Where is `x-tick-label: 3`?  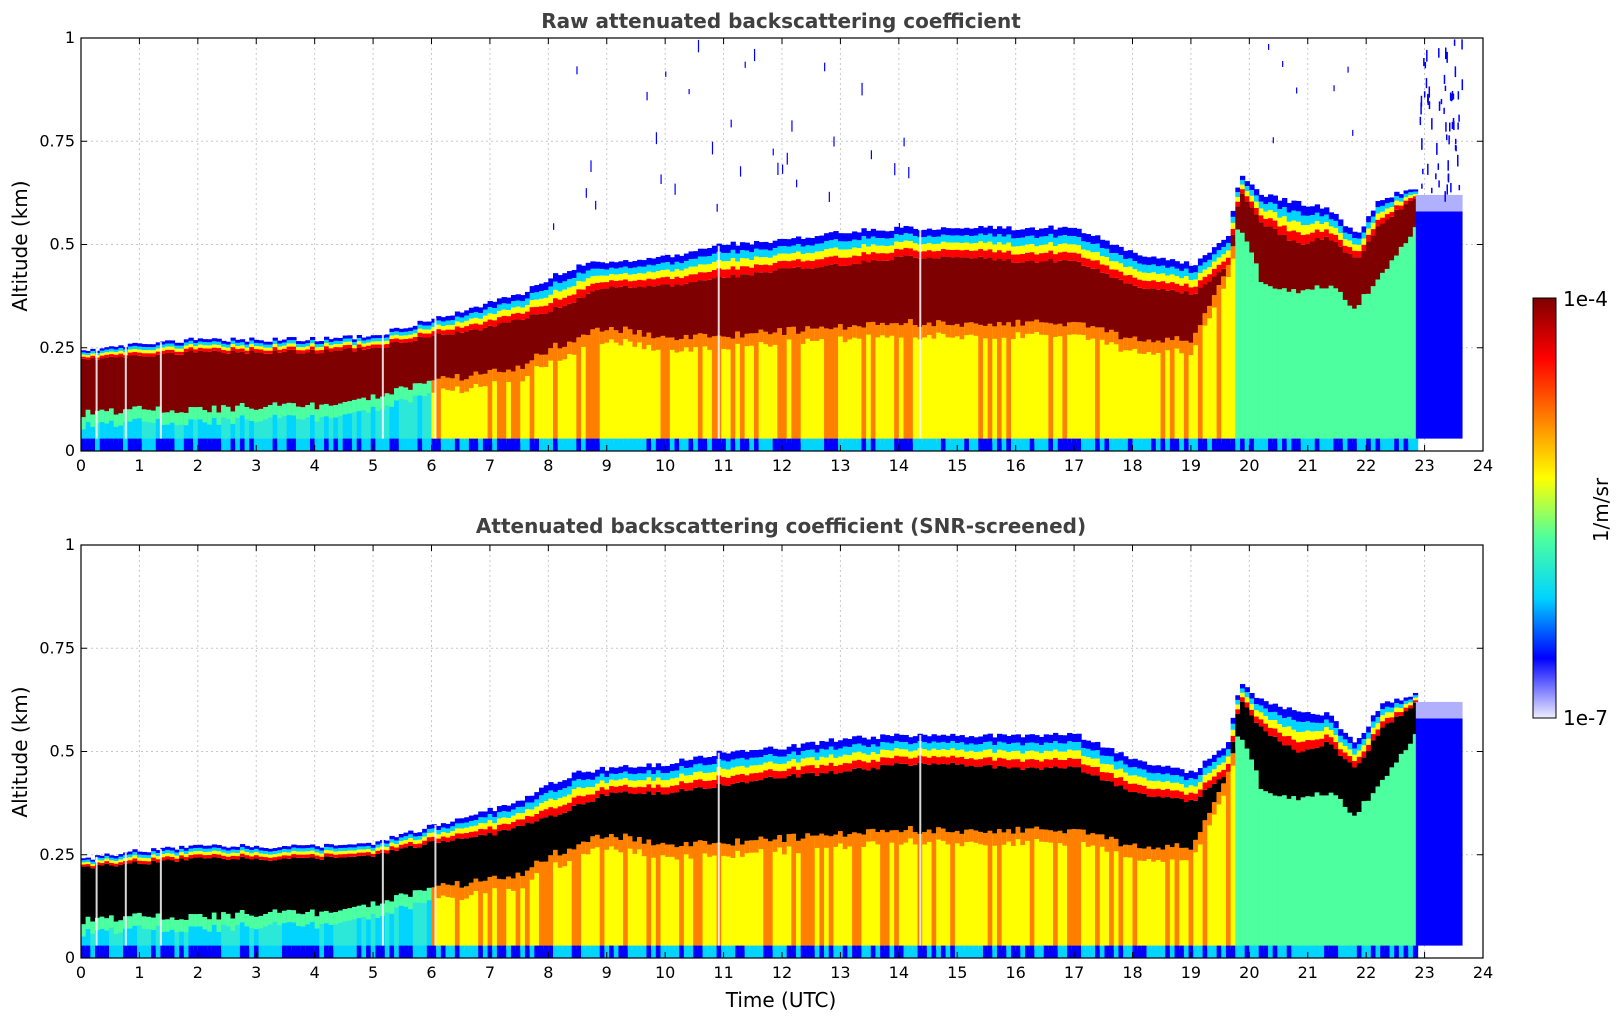 x-tick-label: 3 is located at coordinates (256, 465).